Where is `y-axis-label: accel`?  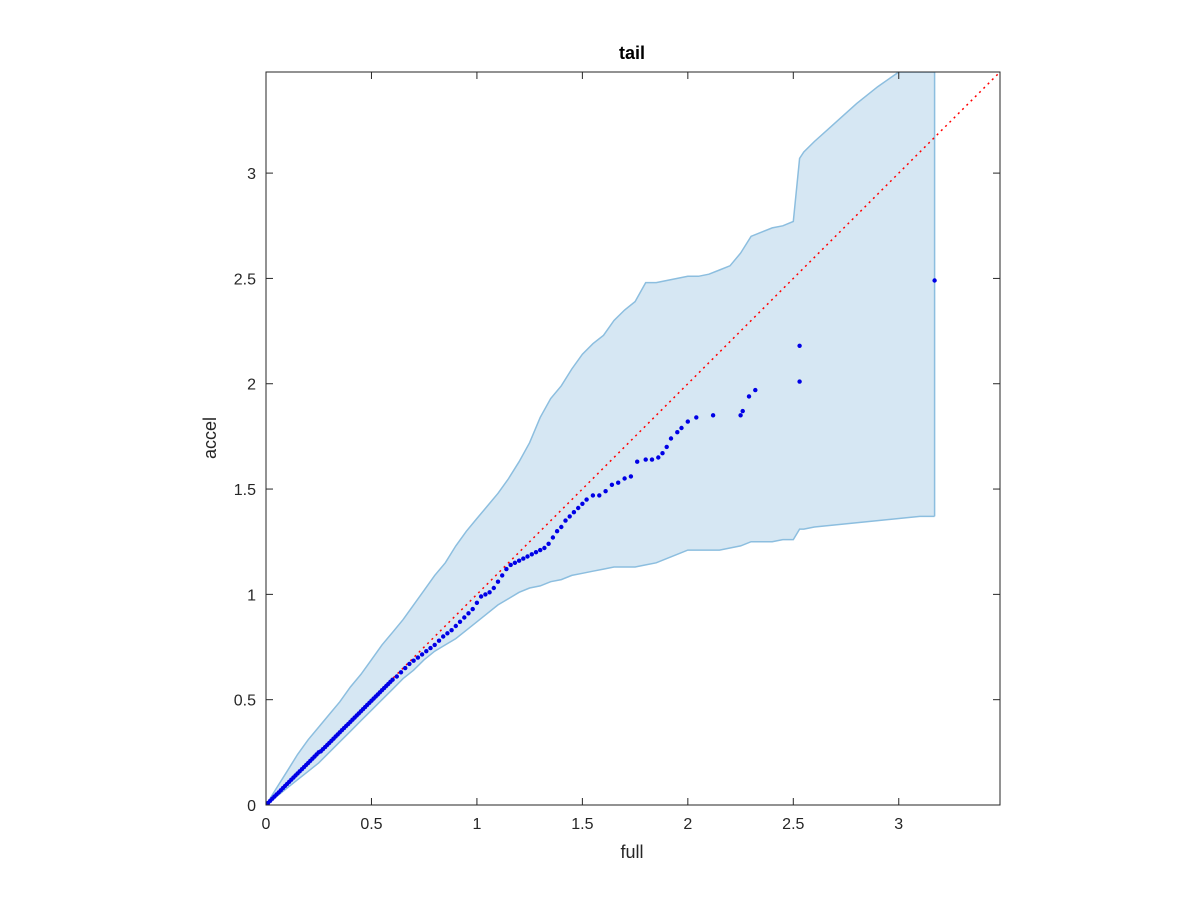 y-axis-label: accel is located at coordinates (210, 438).